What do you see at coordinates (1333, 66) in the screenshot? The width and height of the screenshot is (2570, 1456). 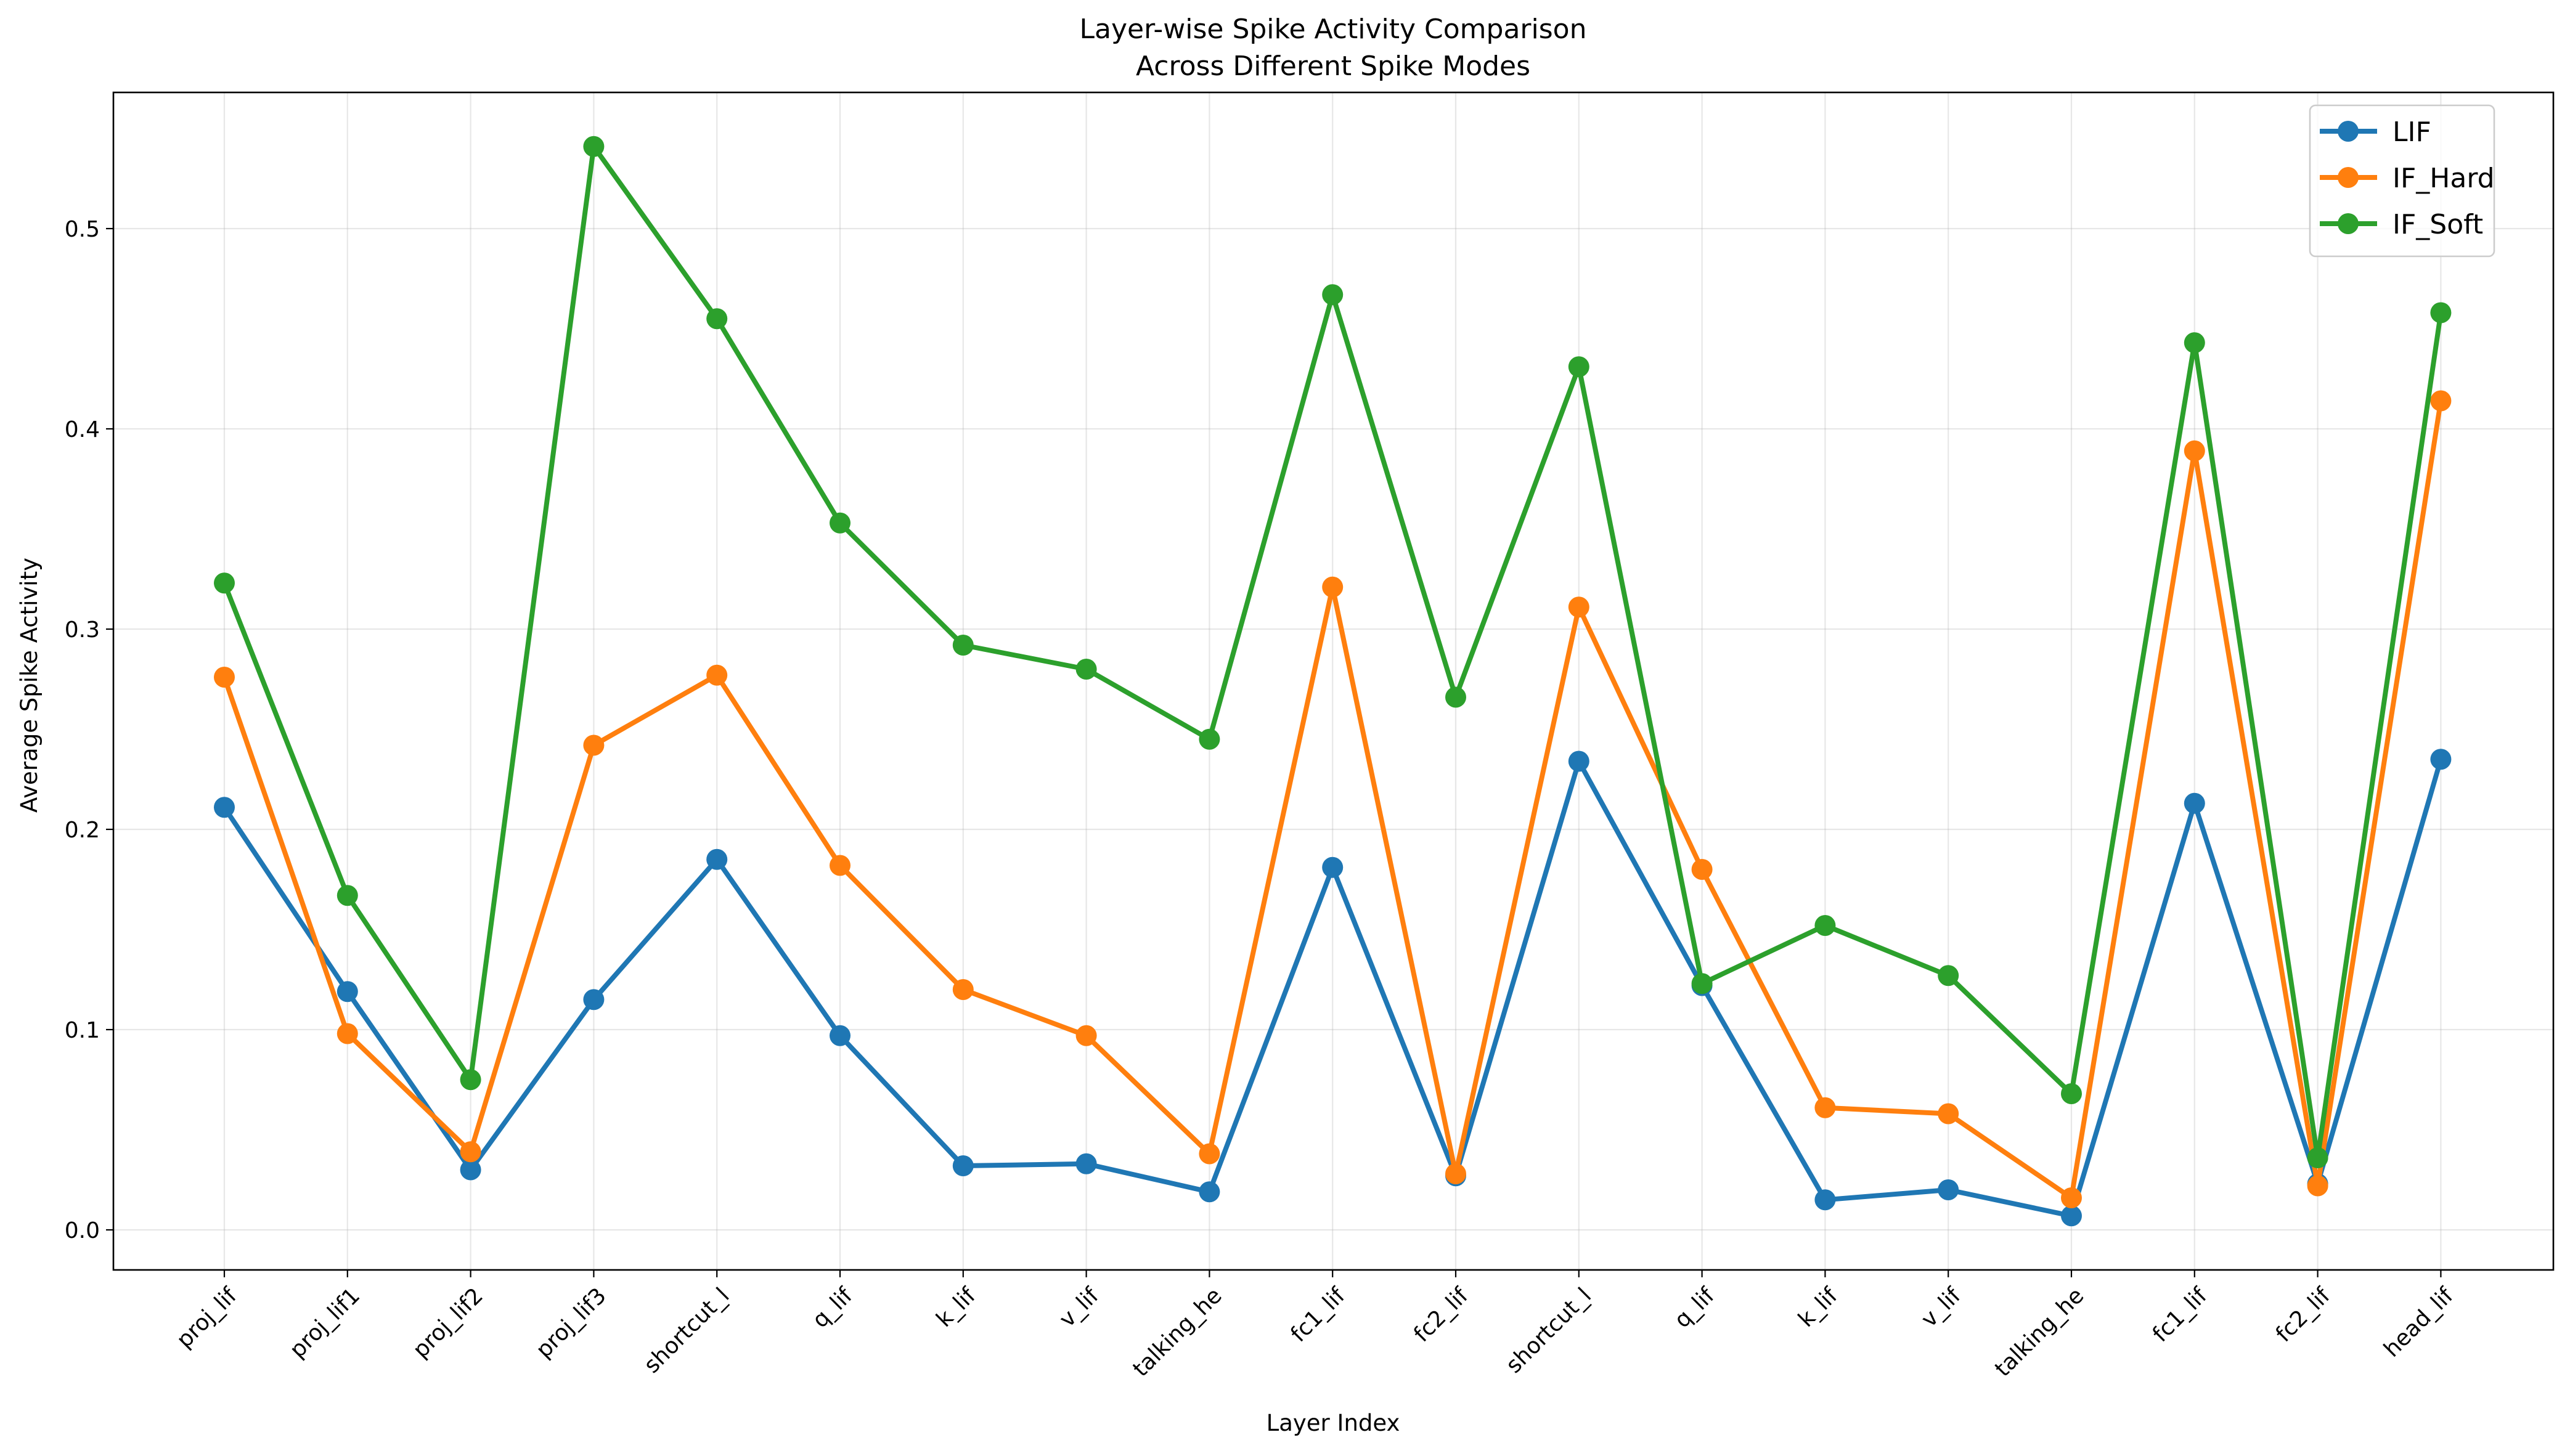 I see `chart-subtitle: Across Different Spike Modes` at bounding box center [1333, 66].